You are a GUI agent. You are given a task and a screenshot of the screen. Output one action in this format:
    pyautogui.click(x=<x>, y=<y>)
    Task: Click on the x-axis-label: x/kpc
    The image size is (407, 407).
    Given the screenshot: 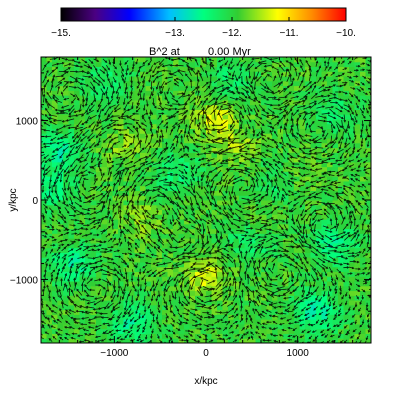 What is the action you would take?
    pyautogui.click(x=205, y=381)
    